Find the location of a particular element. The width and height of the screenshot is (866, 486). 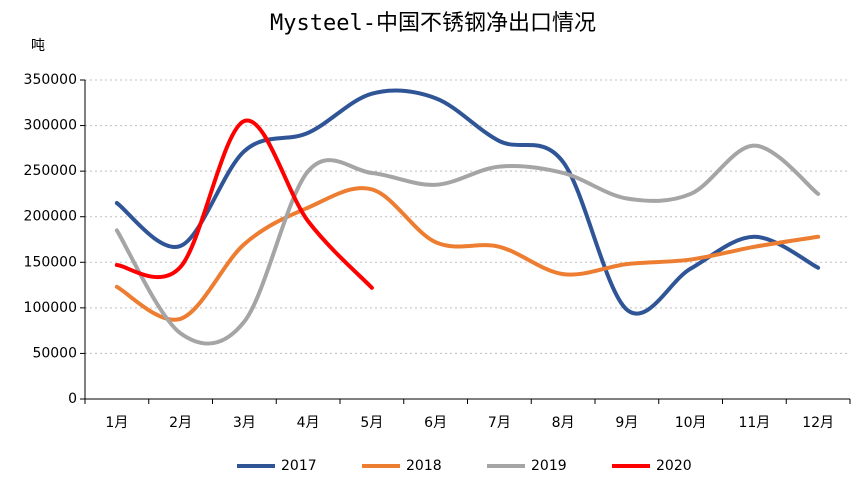

legend-label: 2019 is located at coordinates (549, 466).